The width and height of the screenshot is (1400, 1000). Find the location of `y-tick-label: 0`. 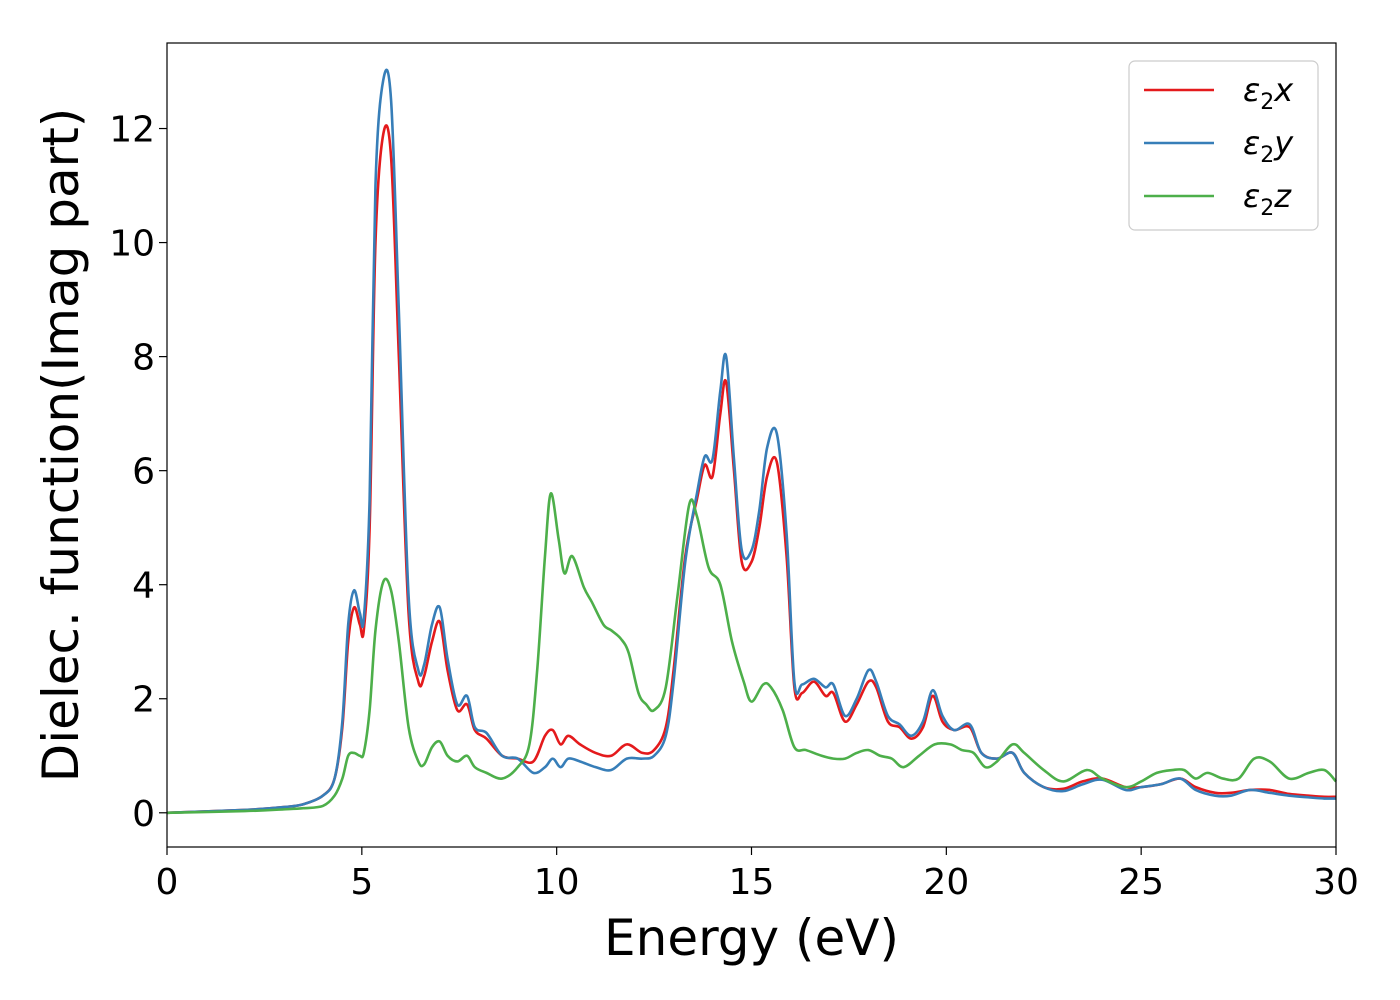

y-tick-label: 0 is located at coordinates (143, 814).